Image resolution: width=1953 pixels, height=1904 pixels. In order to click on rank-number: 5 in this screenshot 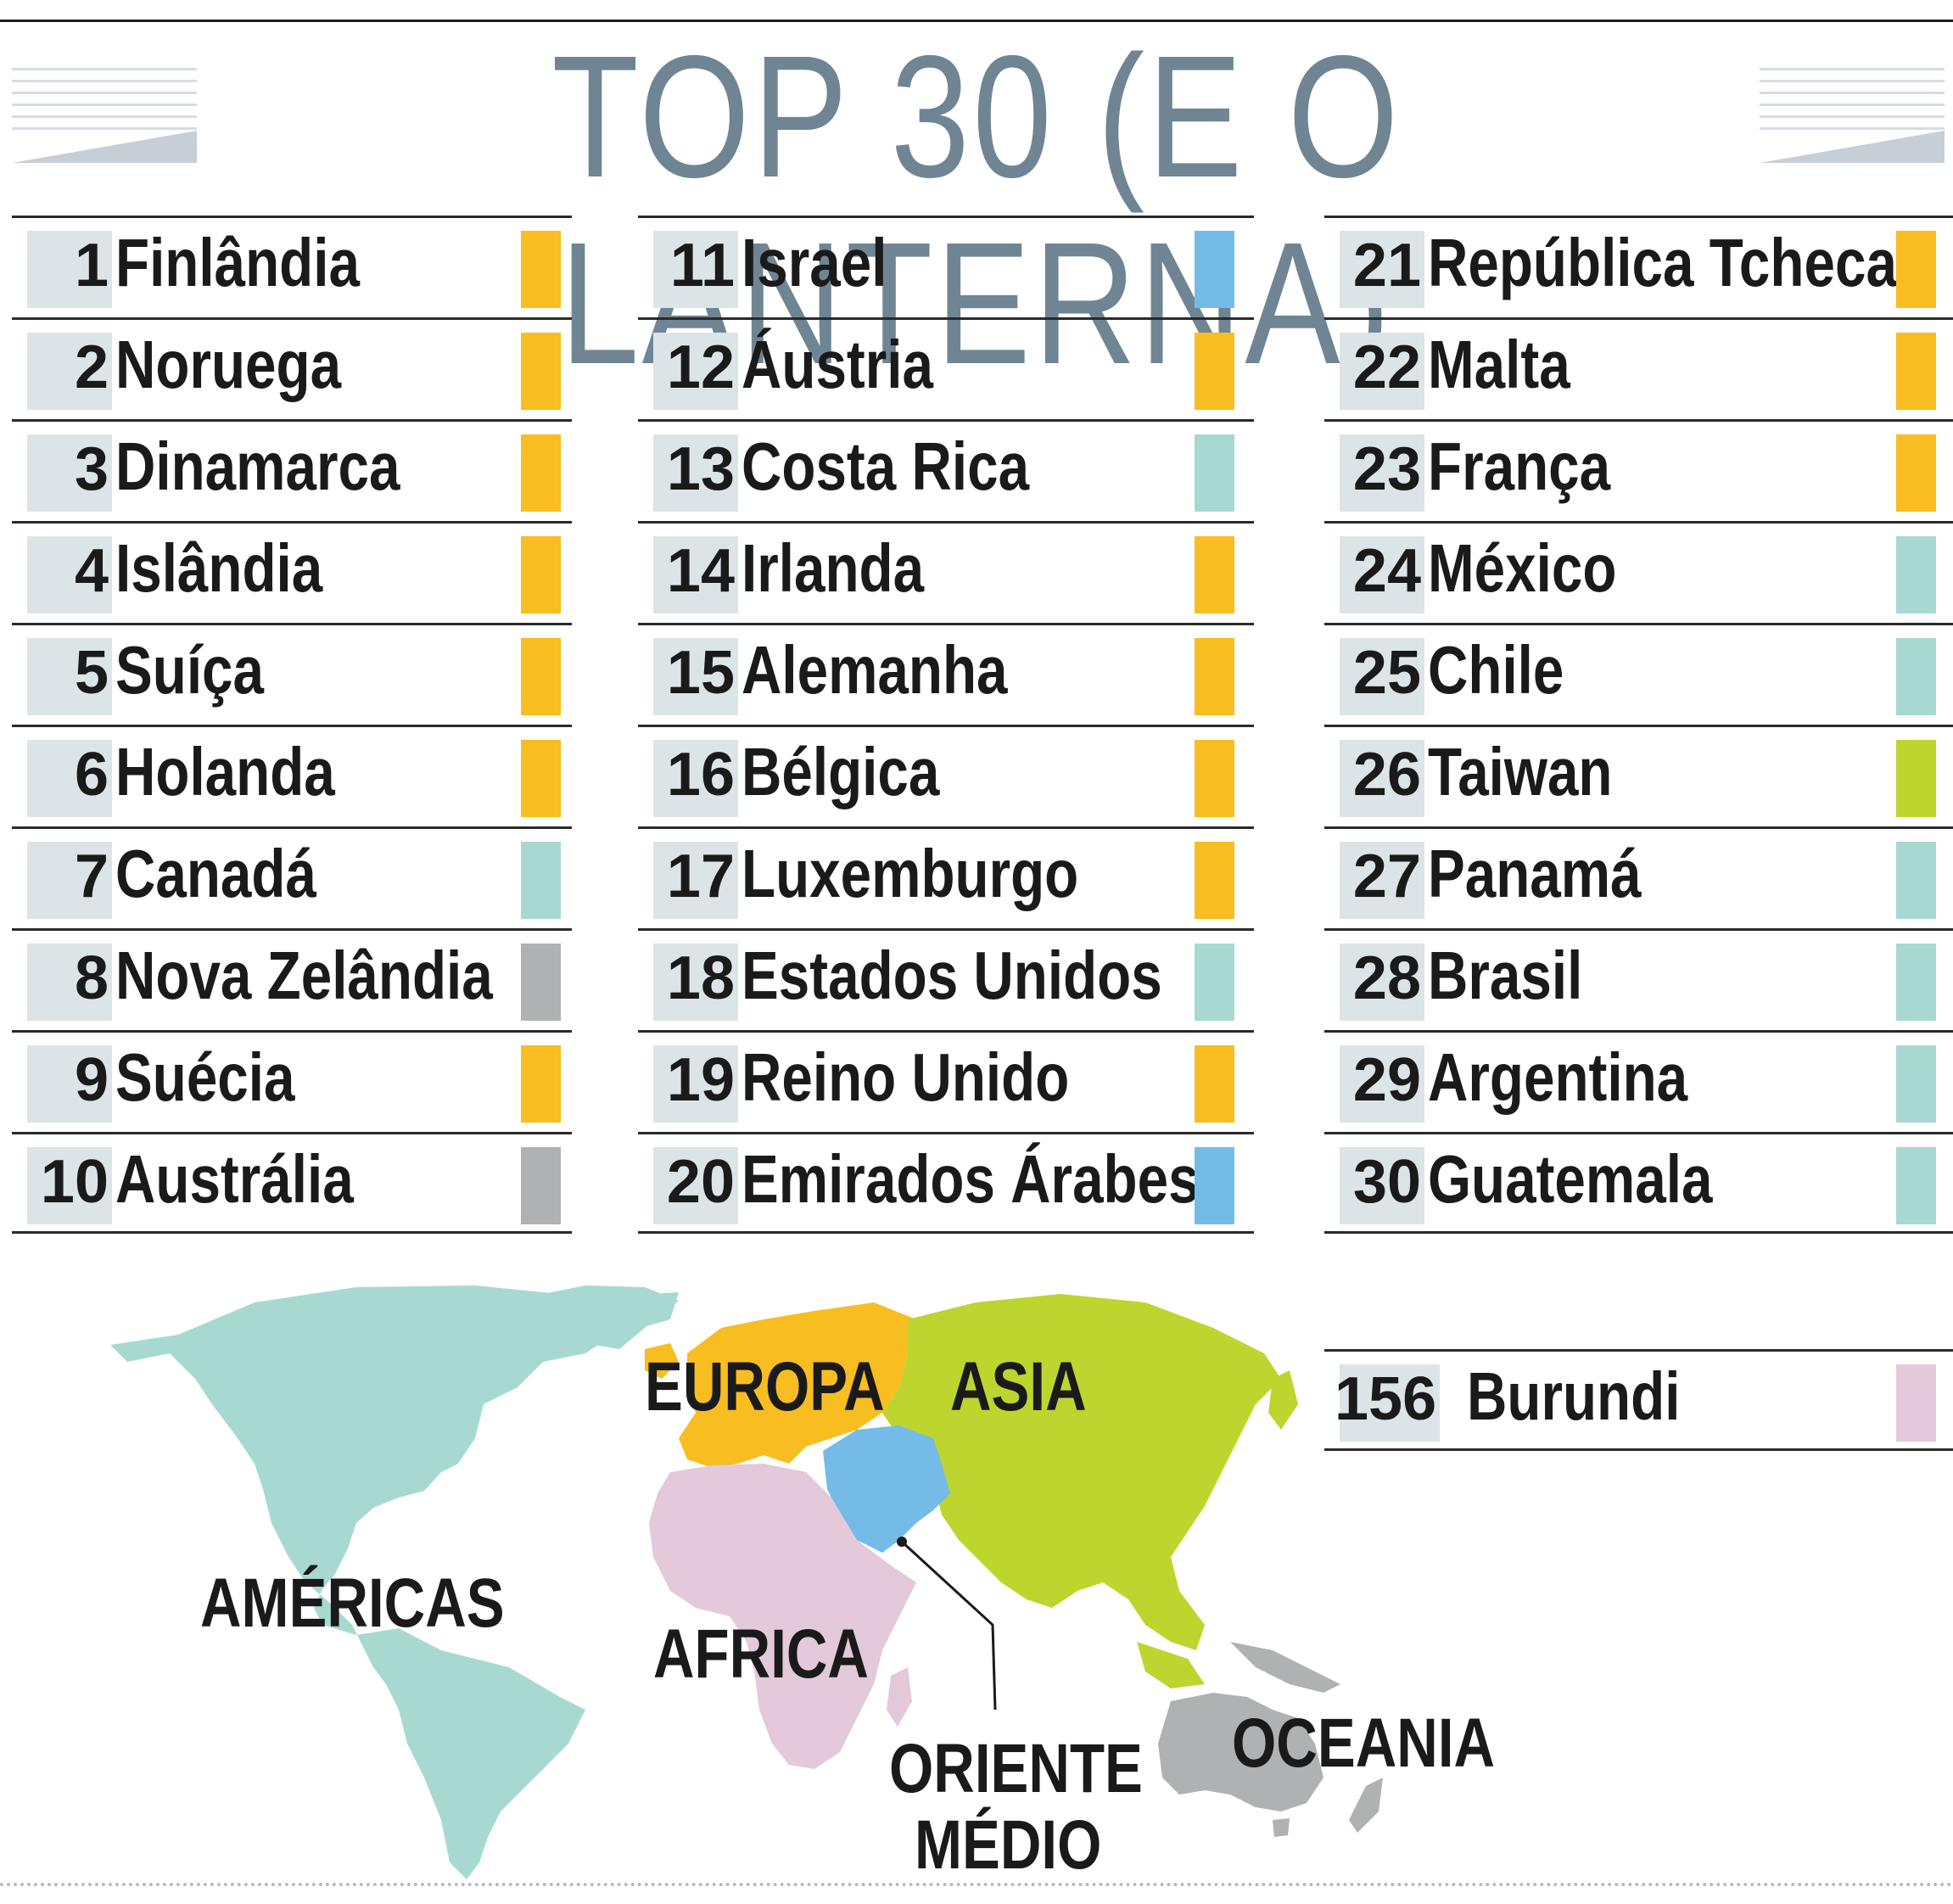, I will do `click(91, 673)`.